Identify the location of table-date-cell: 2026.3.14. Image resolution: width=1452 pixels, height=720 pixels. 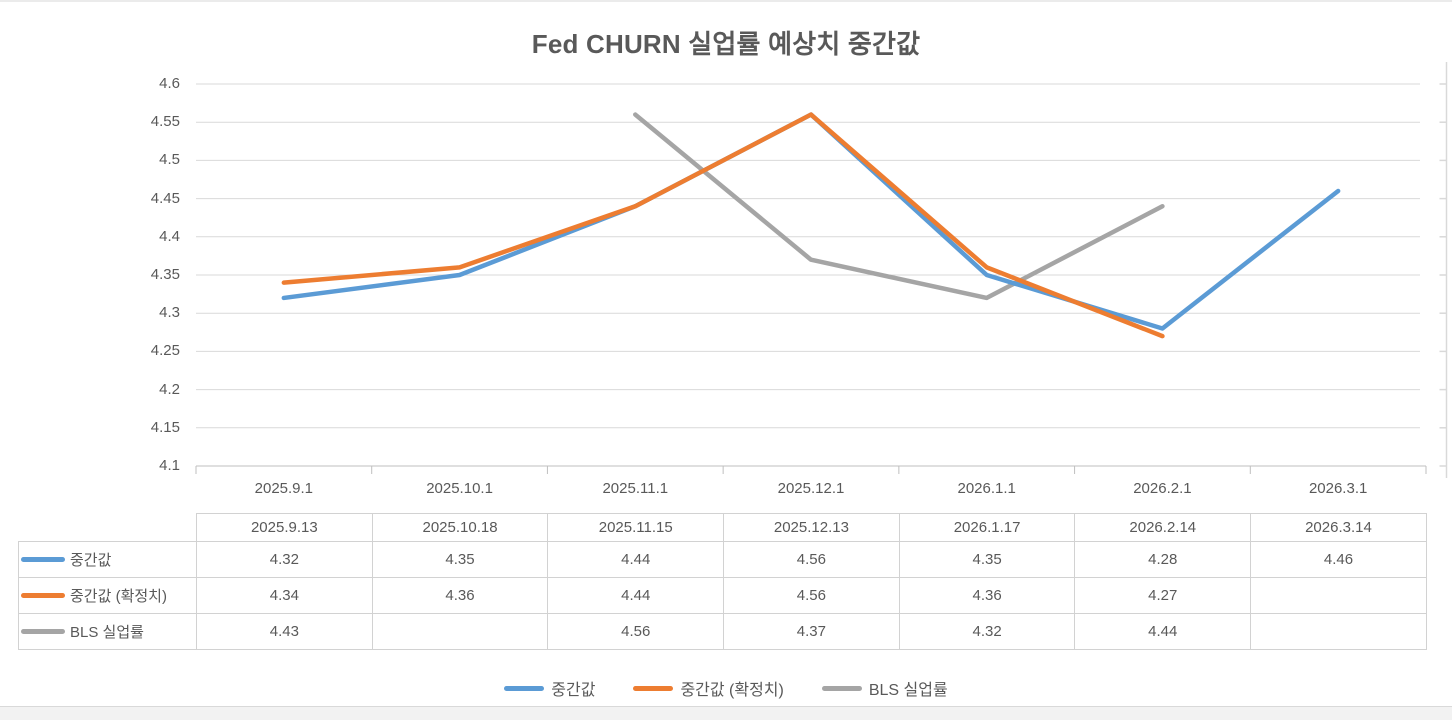
(1338, 527).